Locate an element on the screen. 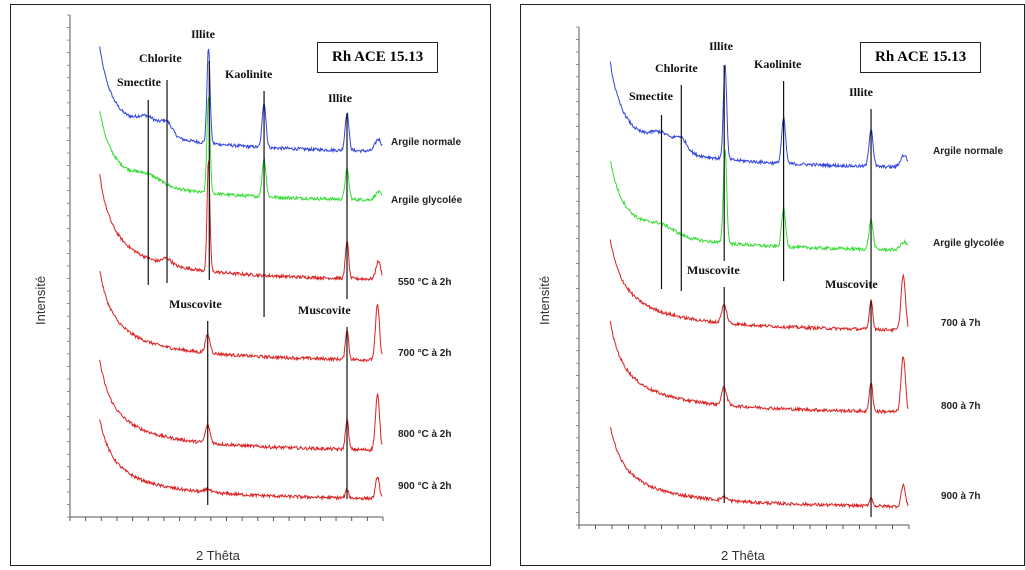 This screenshot has width=1025, height=570. sample-label-left: Rh ACE 15.13 is located at coordinates (378, 57).